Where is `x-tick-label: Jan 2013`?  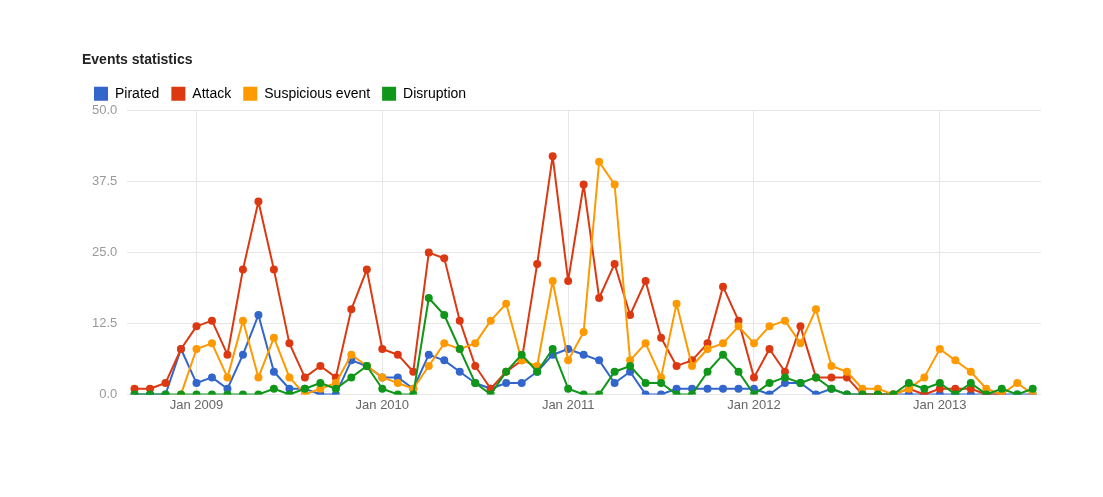 x-tick-label: Jan 2013 is located at coordinates (940, 404).